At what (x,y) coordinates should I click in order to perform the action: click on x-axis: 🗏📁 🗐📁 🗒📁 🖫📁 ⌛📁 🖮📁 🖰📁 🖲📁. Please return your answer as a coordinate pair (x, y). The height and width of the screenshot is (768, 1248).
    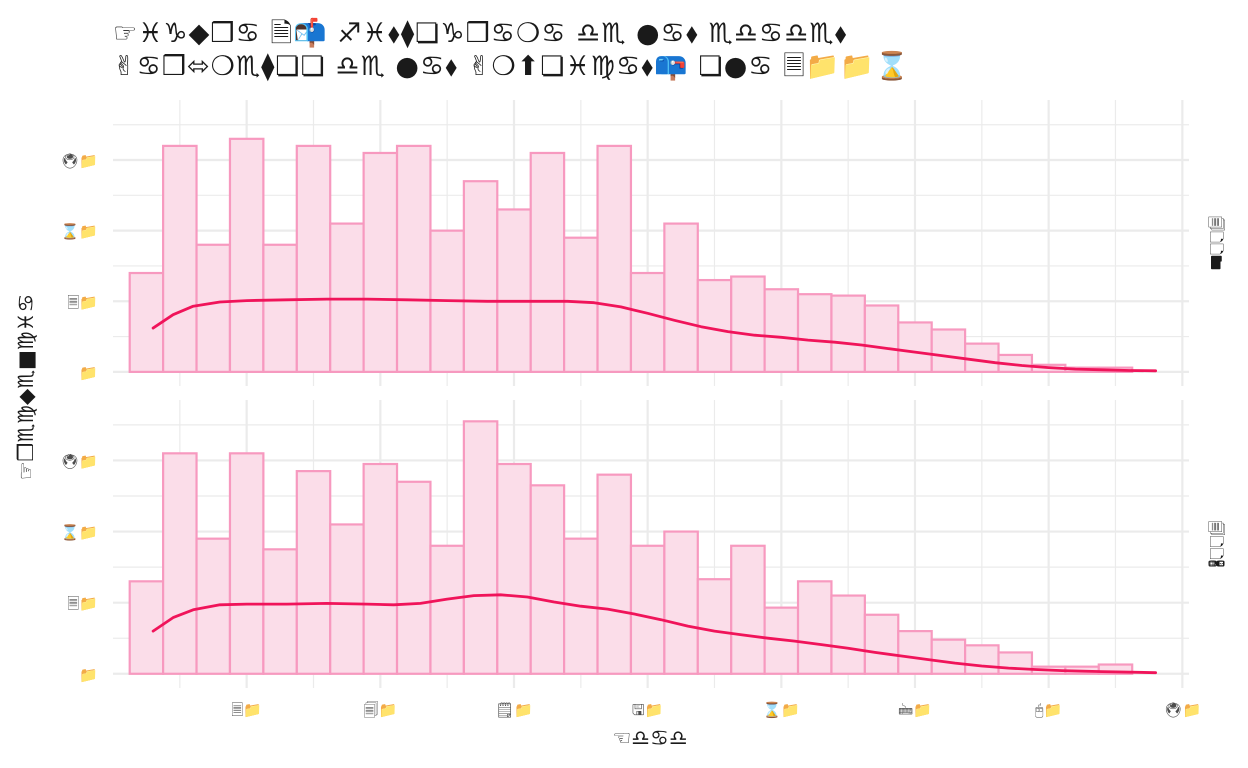
    Looking at the image, I should click on (716, 709).